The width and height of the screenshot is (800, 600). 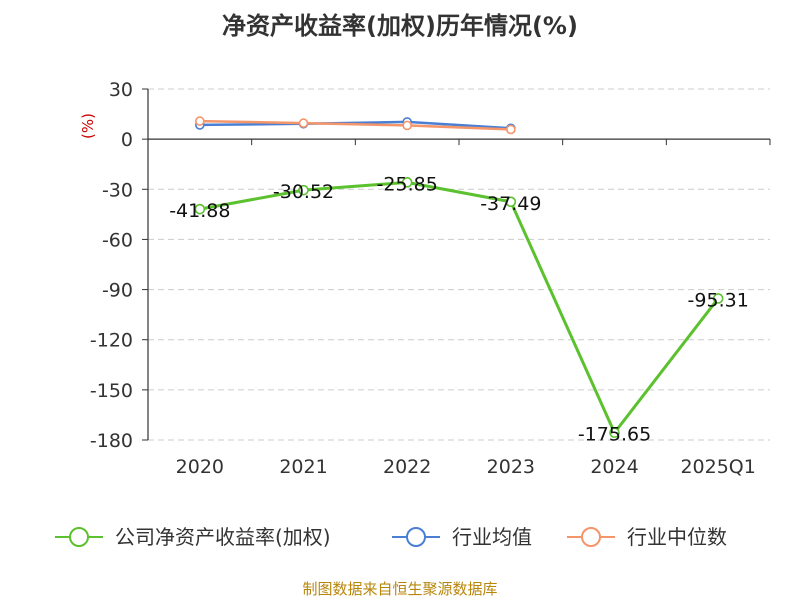 I want to click on legend-label: 公司净资产收益率(加权), so click(x=223, y=537).